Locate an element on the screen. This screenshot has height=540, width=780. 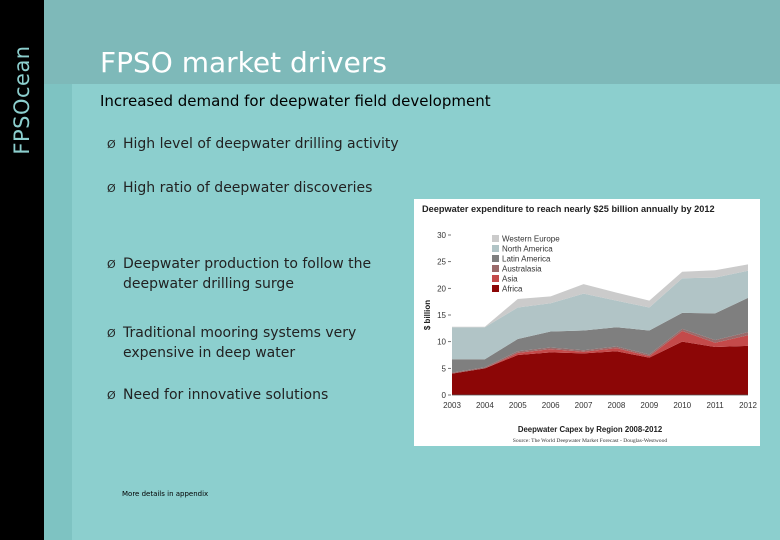
x-tick-label: 2009 is located at coordinates (649, 405).